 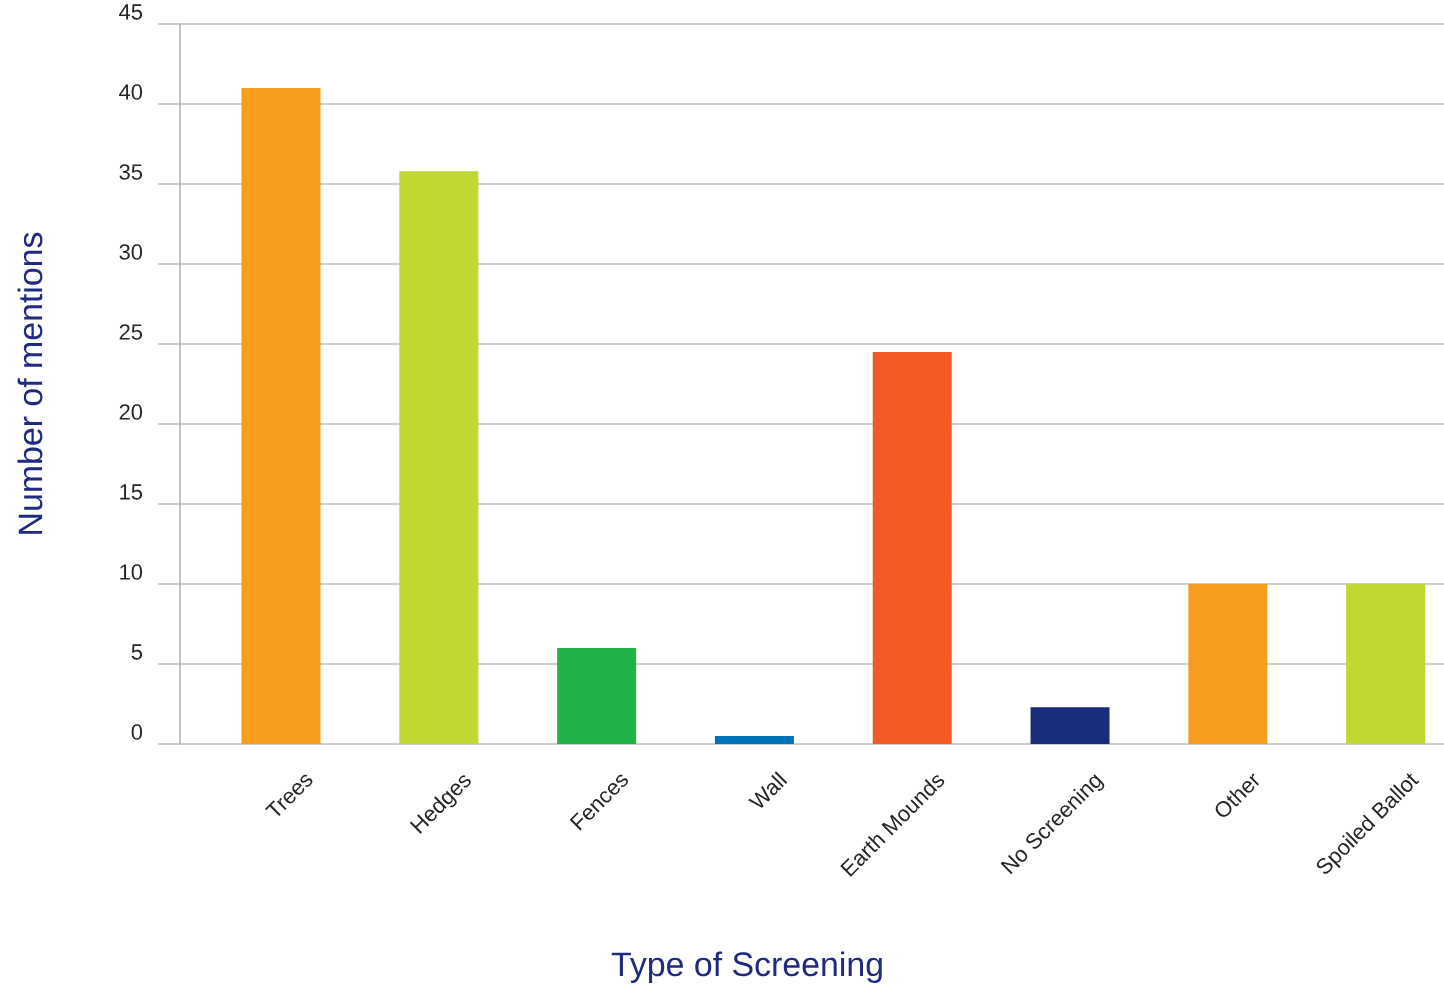 What do you see at coordinates (131, 92) in the screenshot?
I see `y-tick-label: 40` at bounding box center [131, 92].